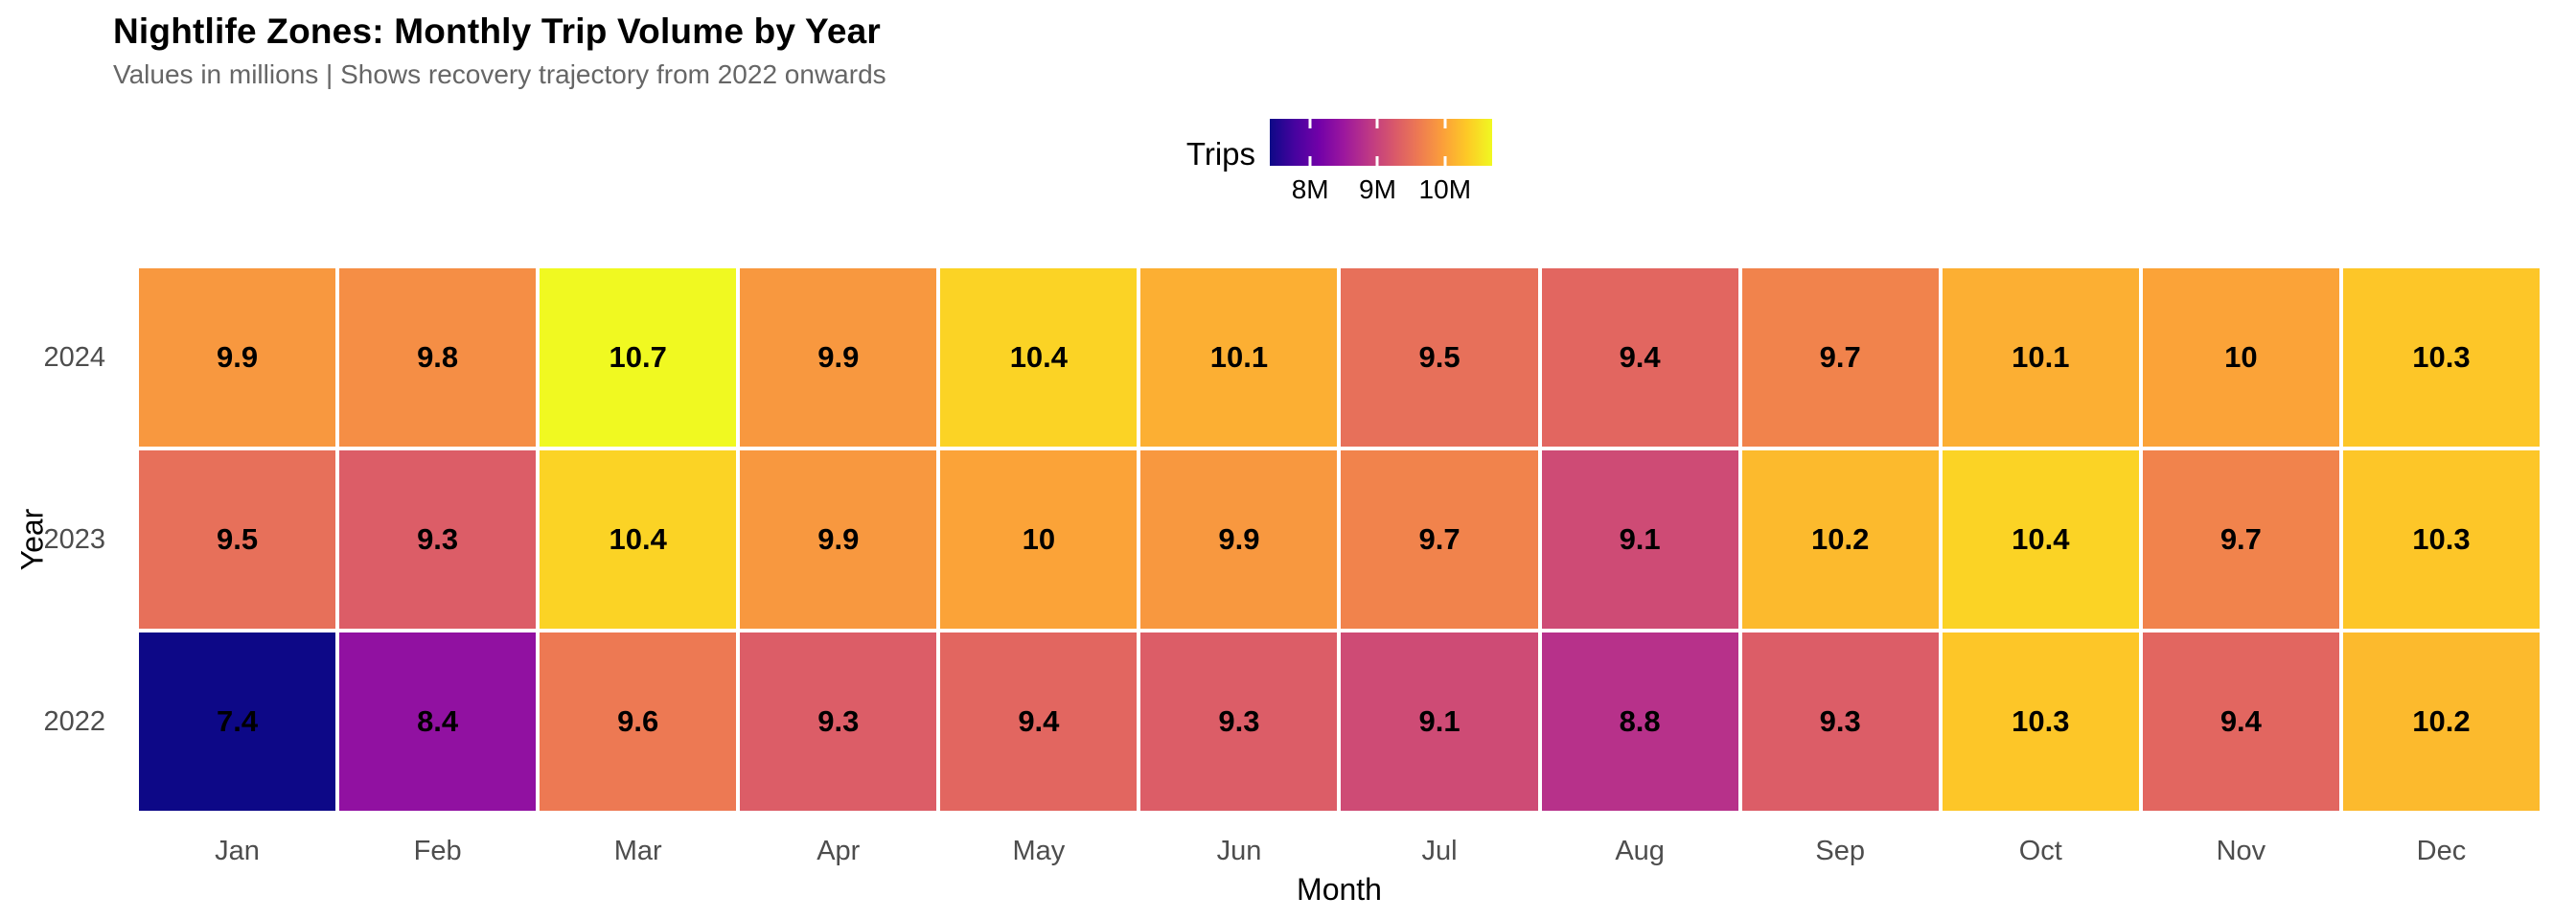 This screenshot has height=920, width=2576. What do you see at coordinates (438, 721) in the screenshot?
I see `heatmap-cell: 8.4` at bounding box center [438, 721].